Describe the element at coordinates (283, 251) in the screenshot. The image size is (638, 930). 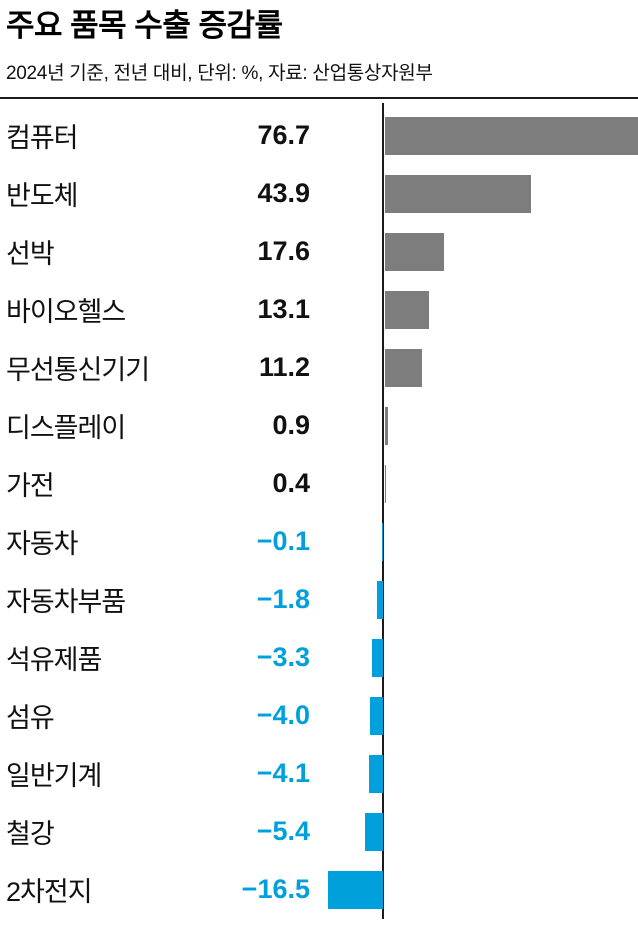
I see `value-label: 17.6` at that location.